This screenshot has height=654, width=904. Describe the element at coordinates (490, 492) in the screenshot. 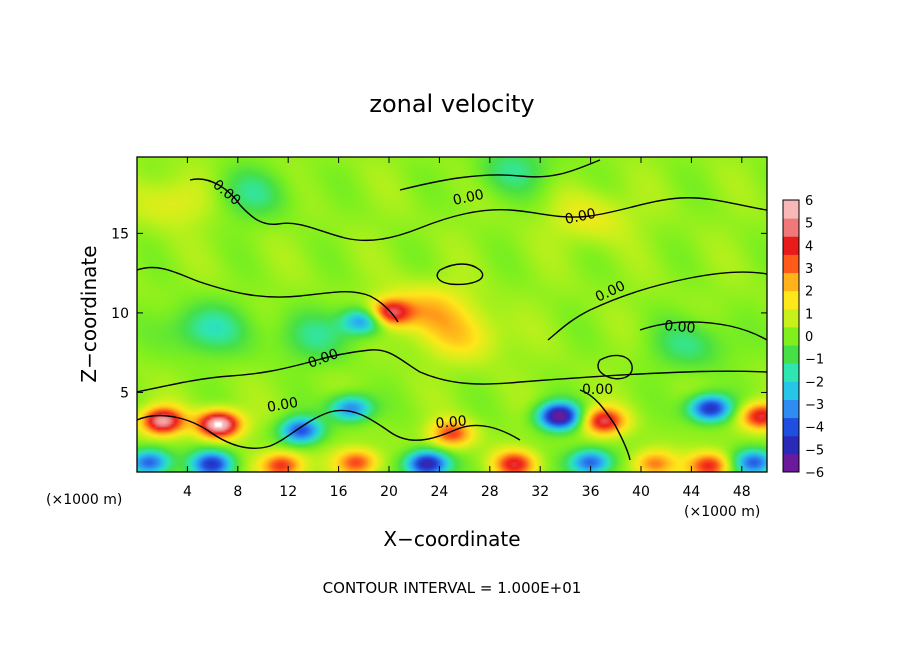

I see `x-tick-label: 28` at that location.